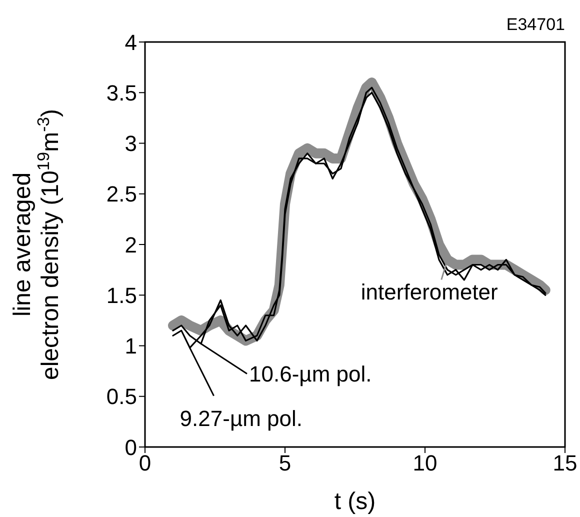  Describe the element at coordinates (565, 463) in the screenshot. I see `x-tick-label: 15` at that location.